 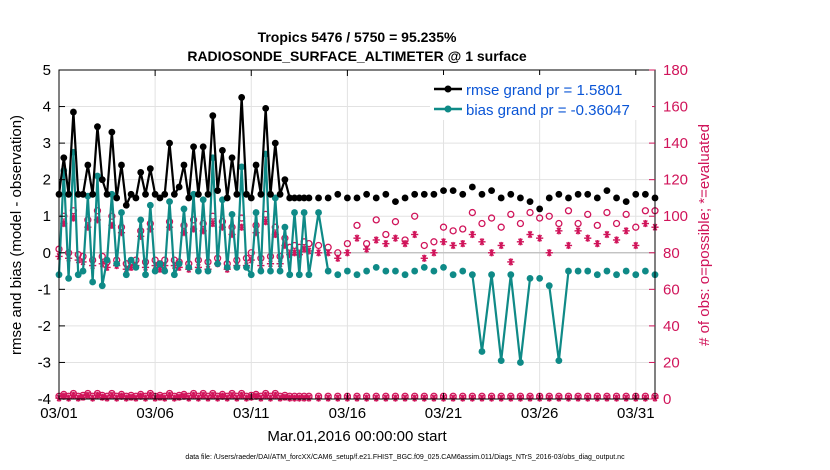 What do you see at coordinates (667, 399) in the screenshot?
I see `y-tick-label-right: 0` at bounding box center [667, 399].